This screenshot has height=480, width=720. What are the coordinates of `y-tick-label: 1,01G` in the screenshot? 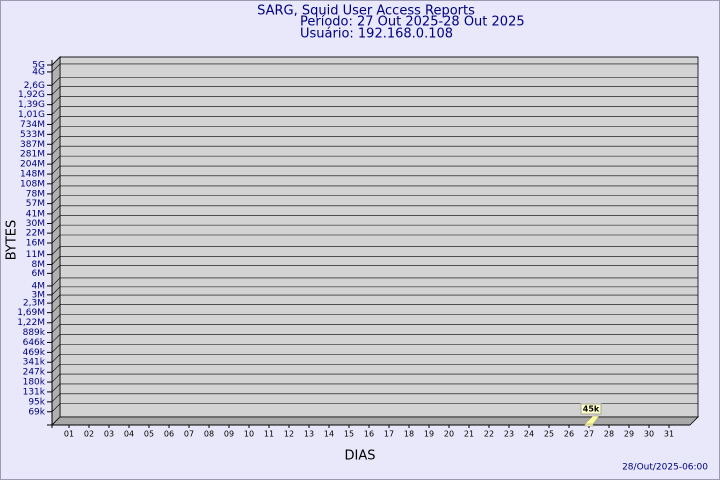 It's located at (31, 115).